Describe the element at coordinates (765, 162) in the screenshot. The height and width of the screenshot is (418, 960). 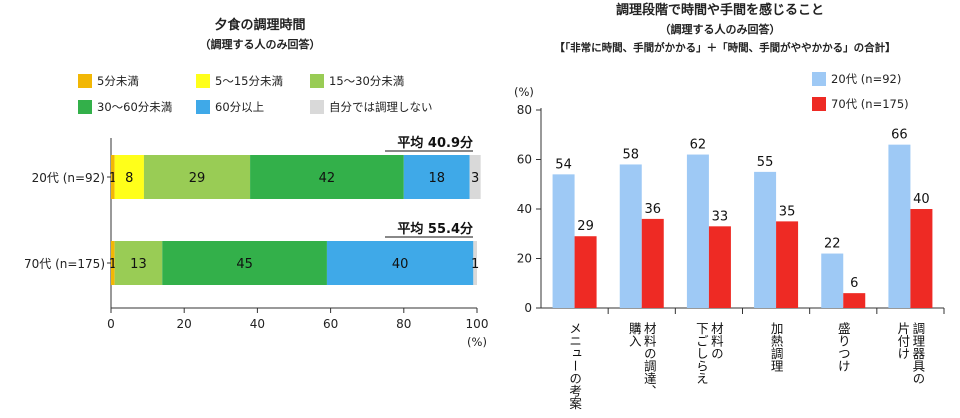
I see `data-label: 55` at that location.